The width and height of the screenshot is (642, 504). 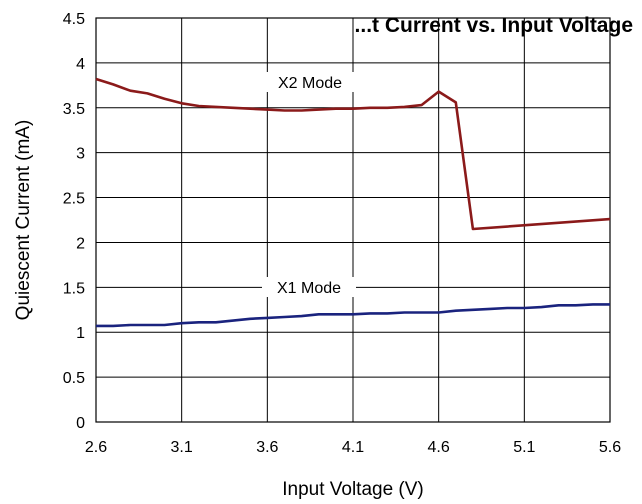 What do you see at coordinates (74, 221) in the screenshot?
I see `y-tick-labels: 0 0.5 1 1.5 2 2.5 3 3.5 4 4.5` at bounding box center [74, 221].